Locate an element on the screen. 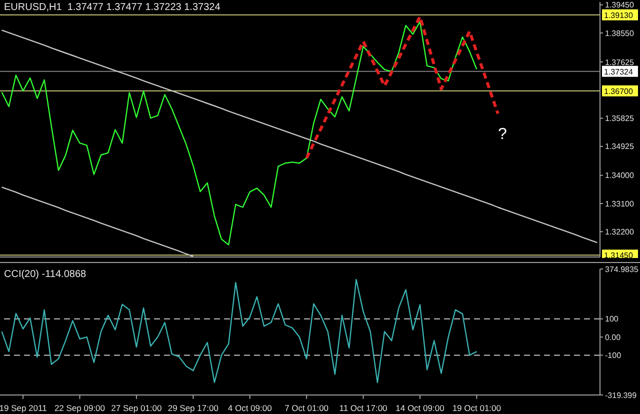  x-tick-label: 7 Oct 01:00 is located at coordinates (306, 408).